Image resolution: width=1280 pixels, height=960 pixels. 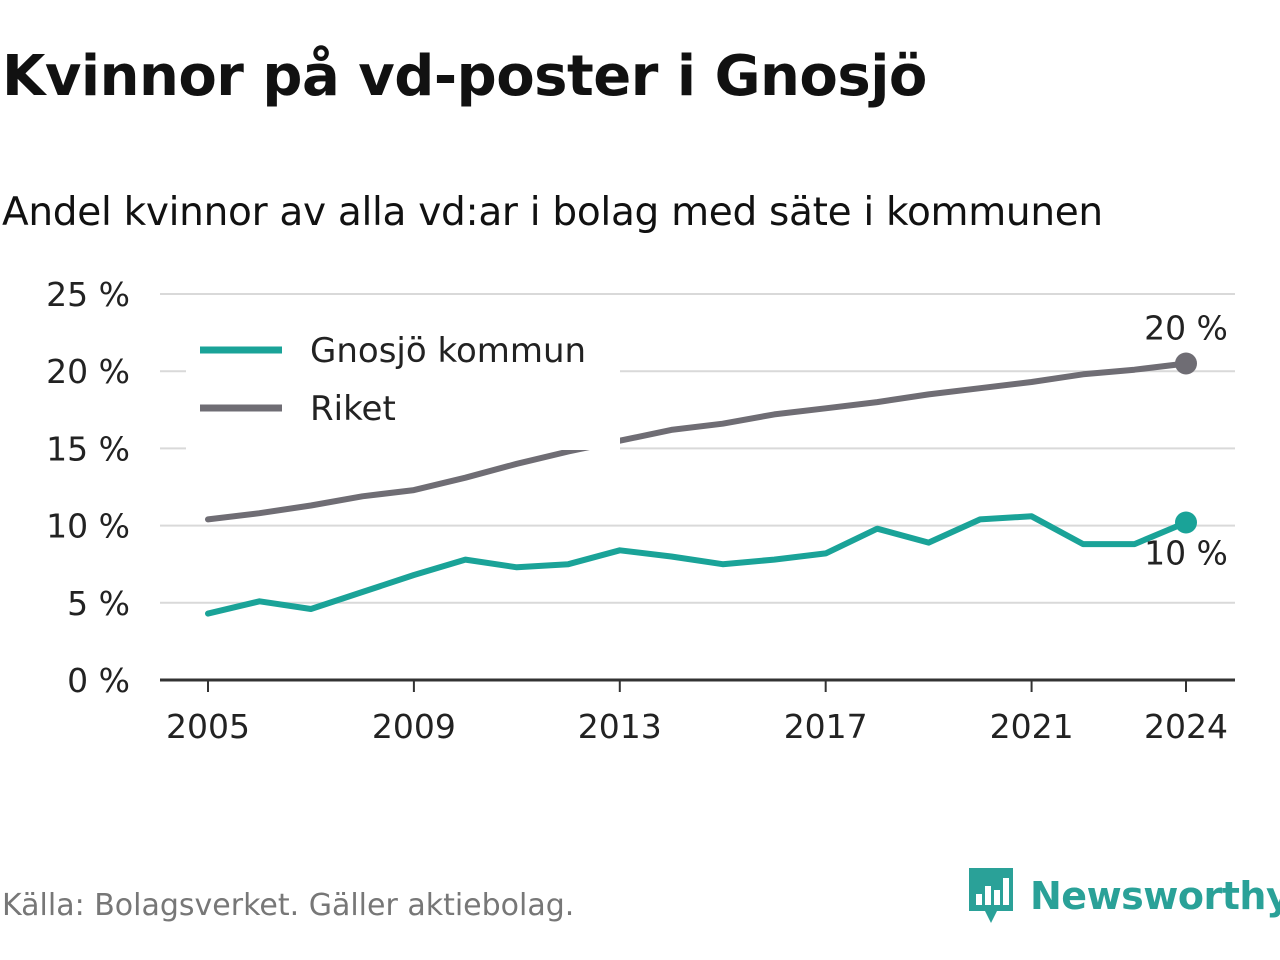 What do you see at coordinates (208, 726) in the screenshot?
I see `x-tick-label: 2005` at bounding box center [208, 726].